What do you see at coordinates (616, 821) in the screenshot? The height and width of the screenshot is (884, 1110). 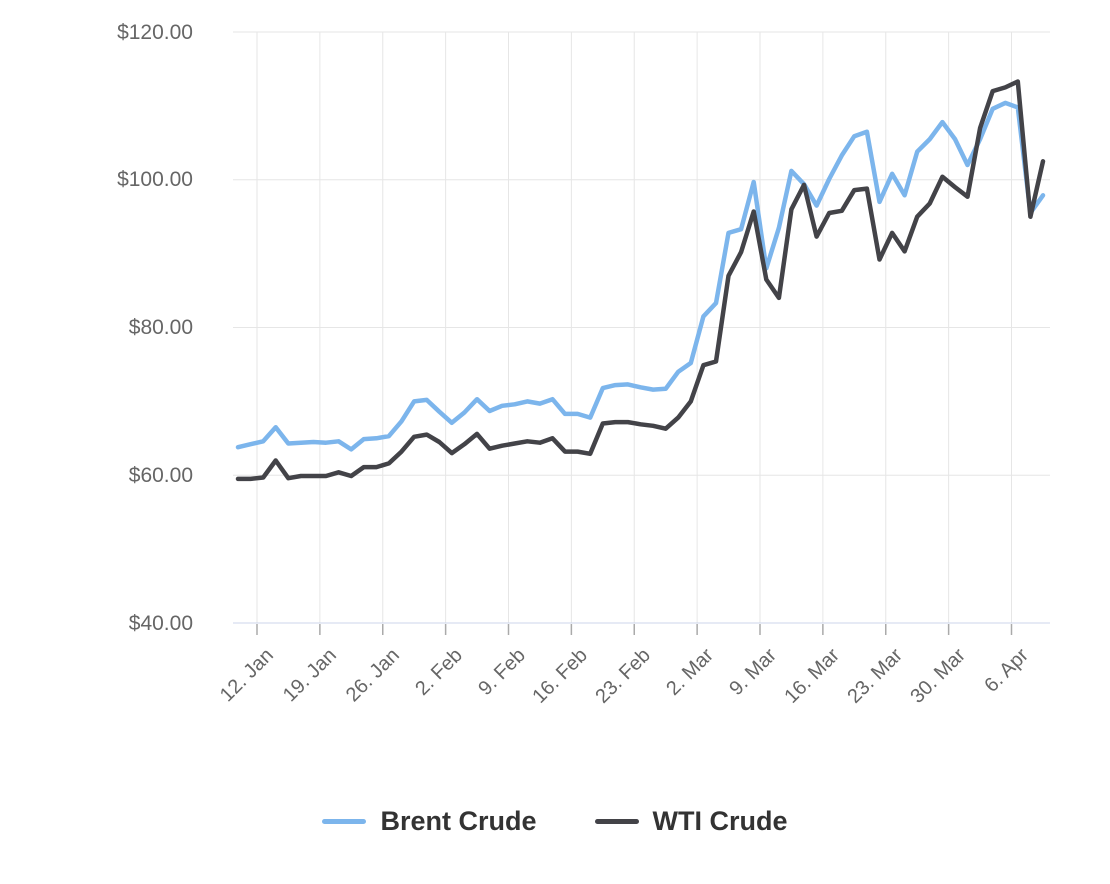 I see `wti-line-swatch` at bounding box center [616, 821].